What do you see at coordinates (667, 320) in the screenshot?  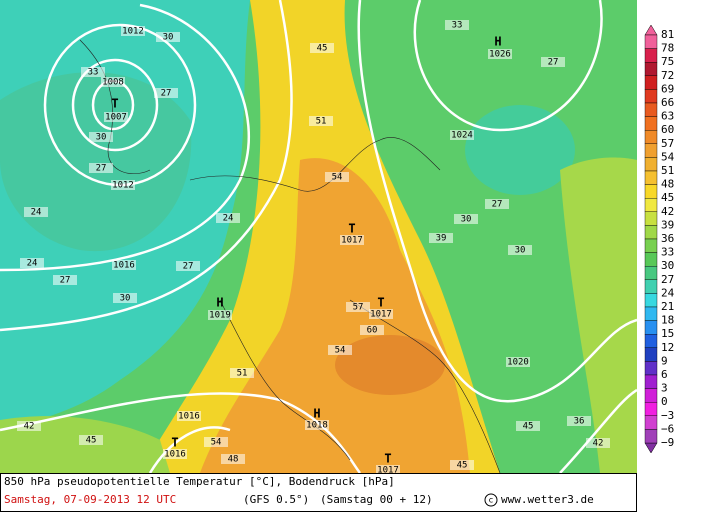 I see `scale-label: 18` at bounding box center [667, 320].